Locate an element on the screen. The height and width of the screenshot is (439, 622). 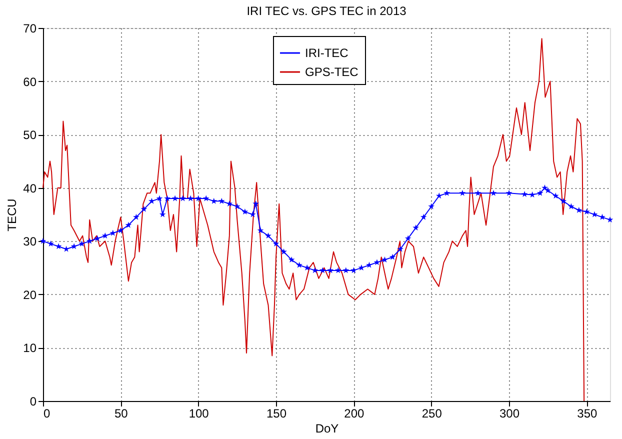
x-tick-label: 0 is located at coordinates (47, 413).